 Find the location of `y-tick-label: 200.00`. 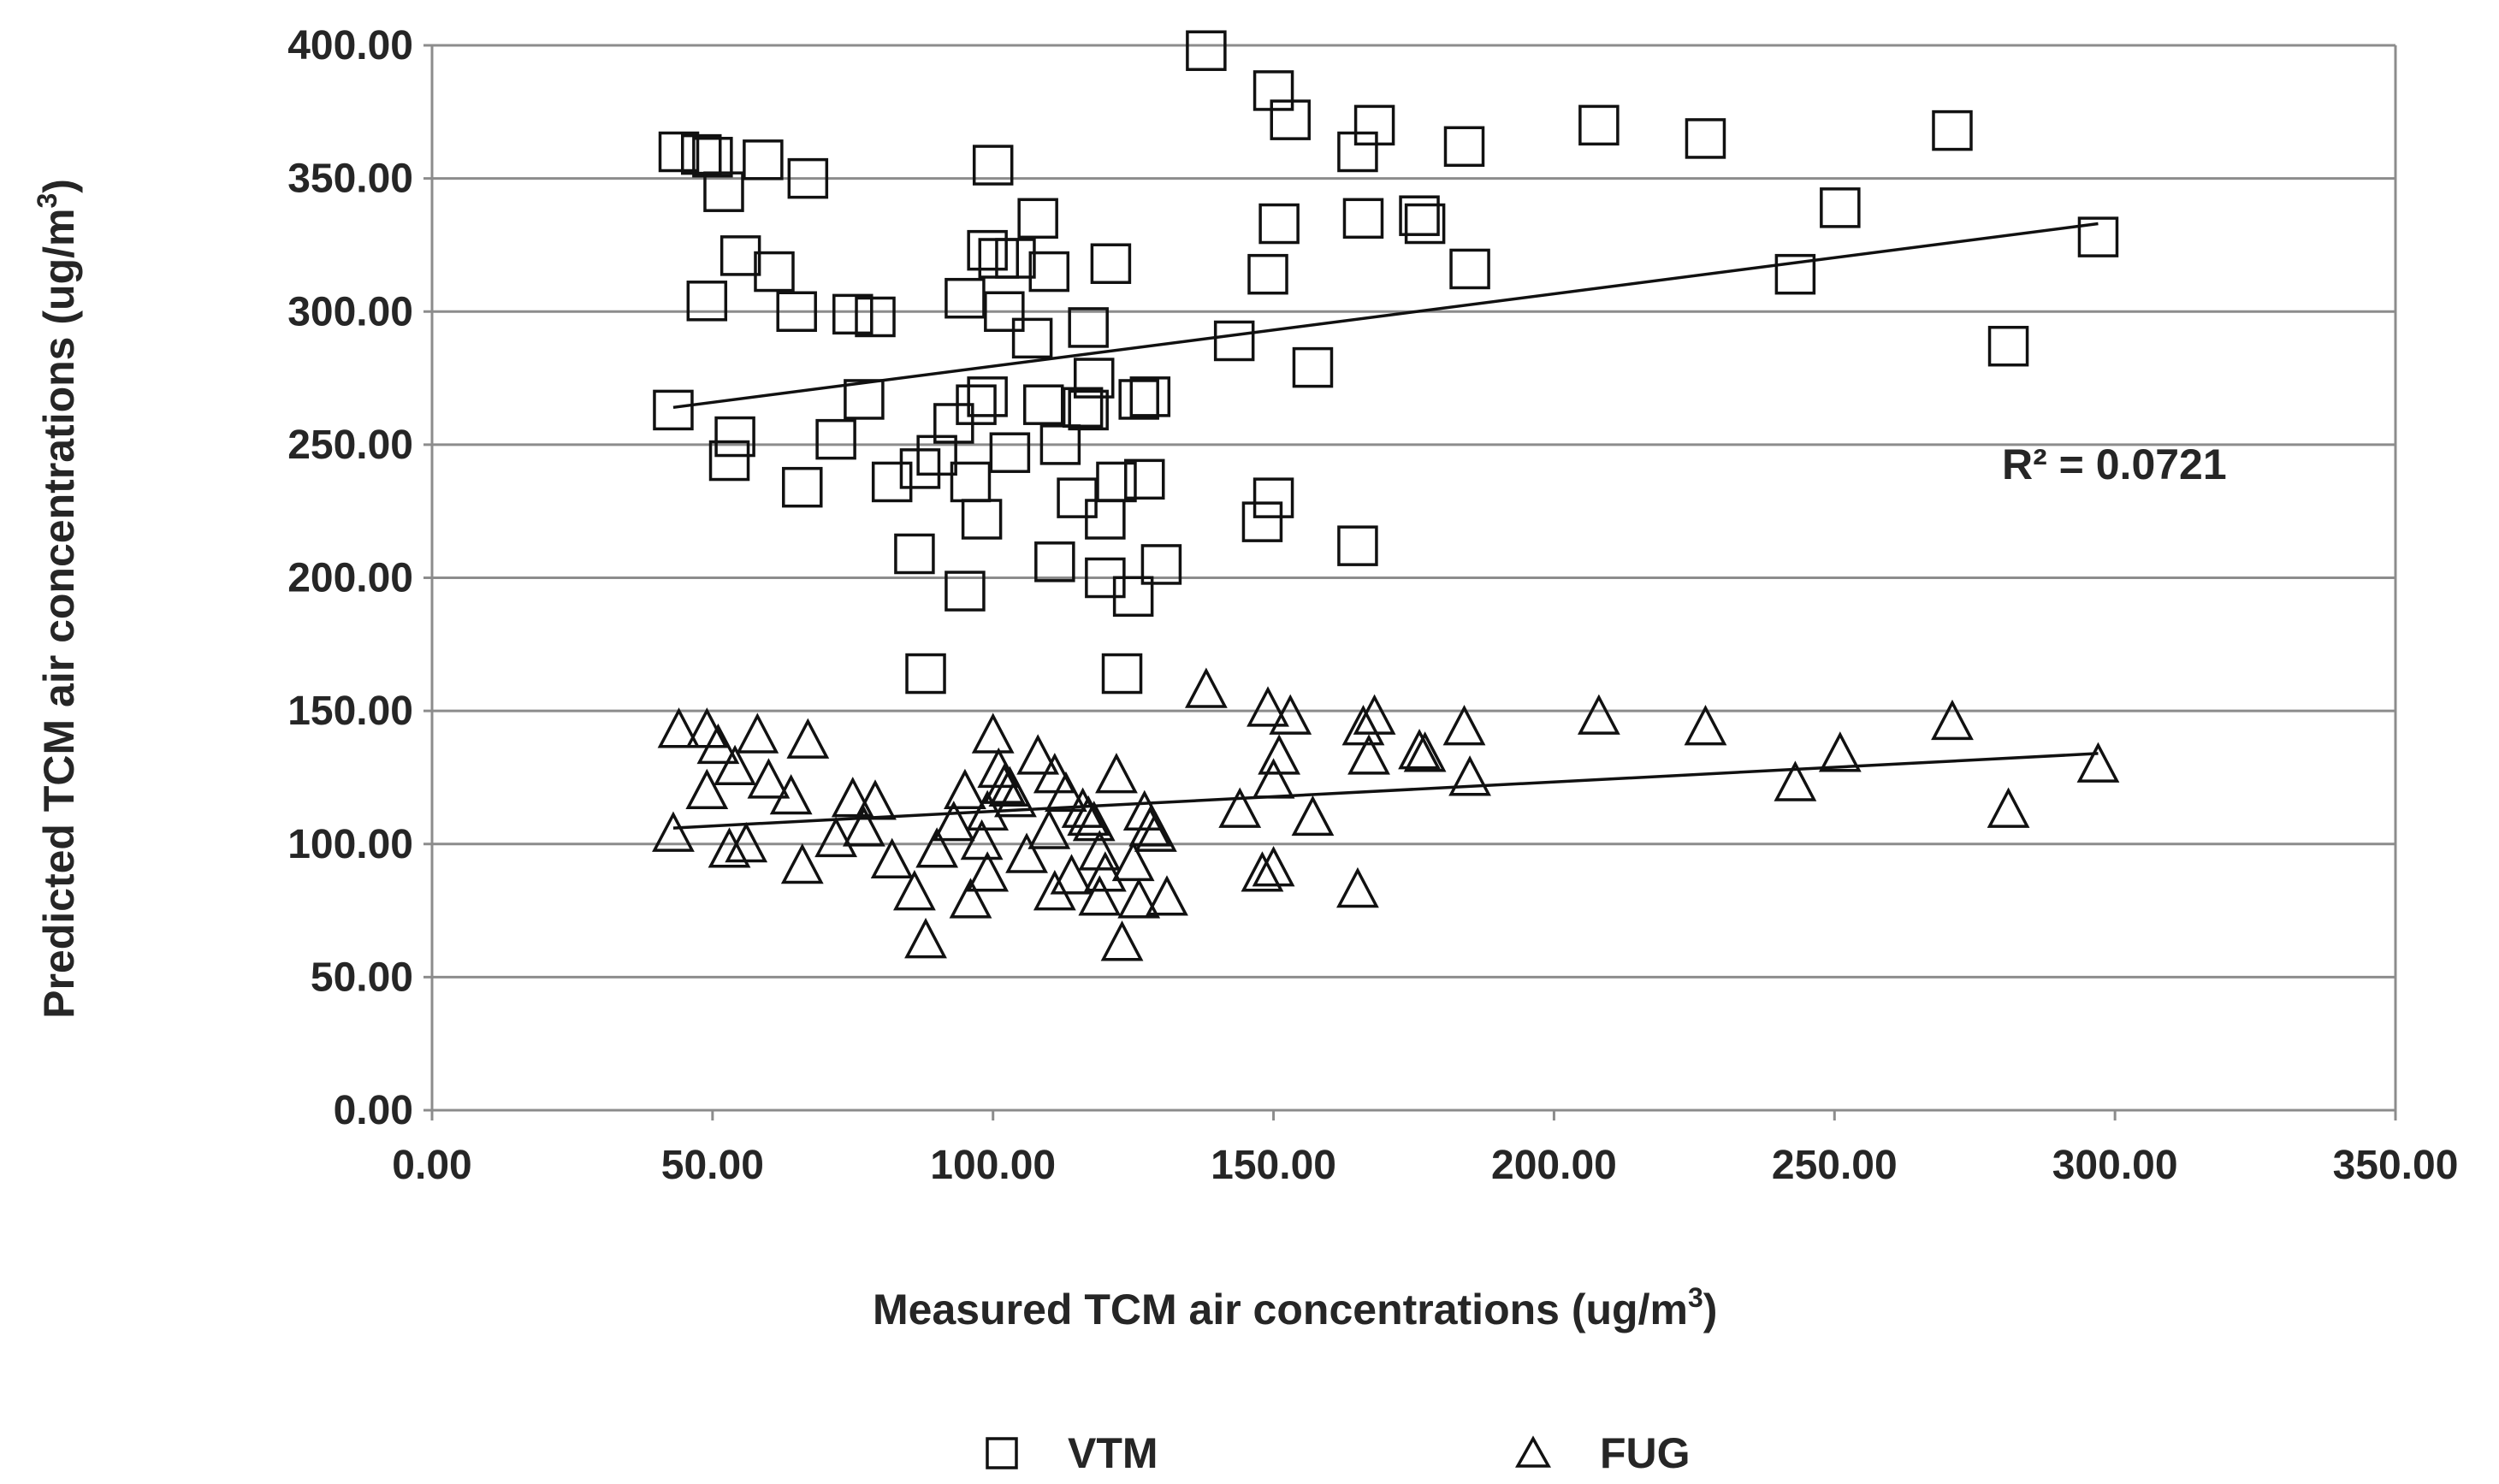

y-tick-label: 200.00 is located at coordinates (350, 578).